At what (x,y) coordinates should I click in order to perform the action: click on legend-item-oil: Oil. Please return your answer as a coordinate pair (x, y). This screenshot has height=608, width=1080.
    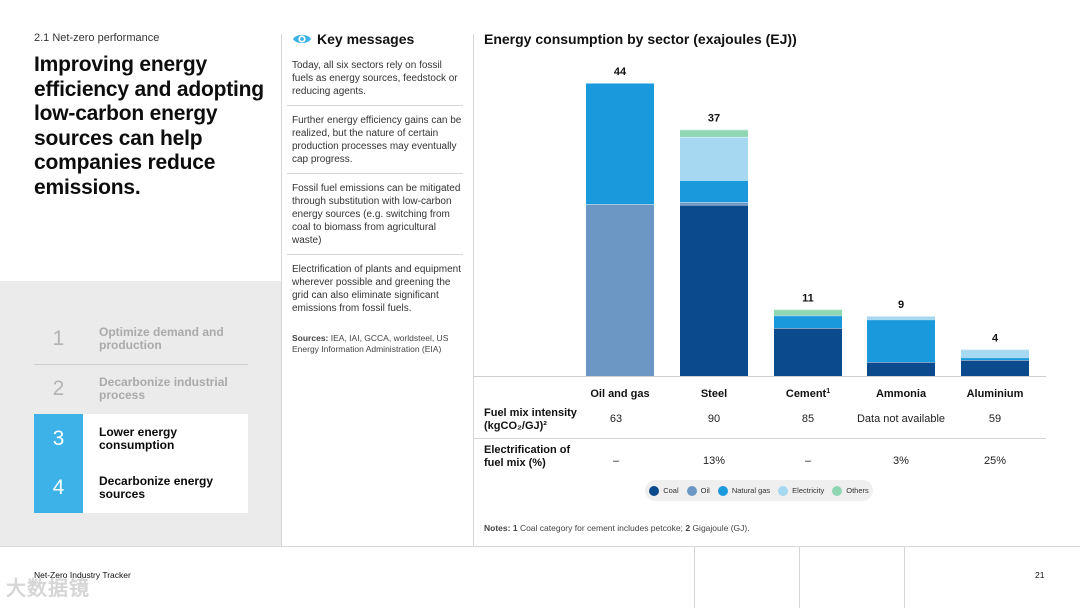
    Looking at the image, I should click on (698, 490).